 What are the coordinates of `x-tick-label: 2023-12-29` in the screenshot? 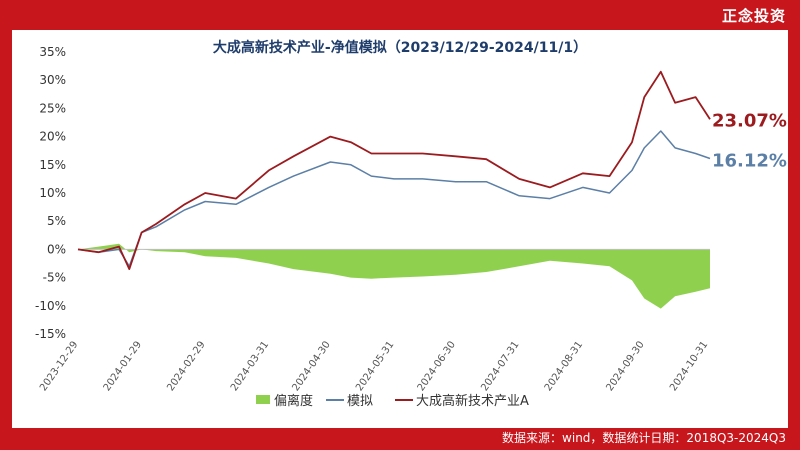 It's located at (59, 366).